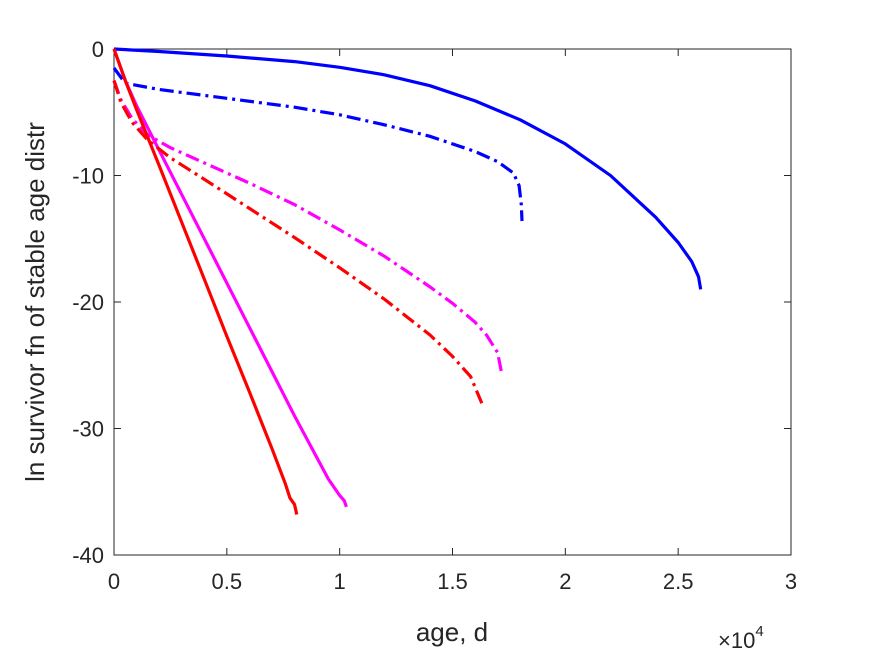  What do you see at coordinates (452, 581) in the screenshot?
I see `x-tick-label: 1.5` at bounding box center [452, 581].